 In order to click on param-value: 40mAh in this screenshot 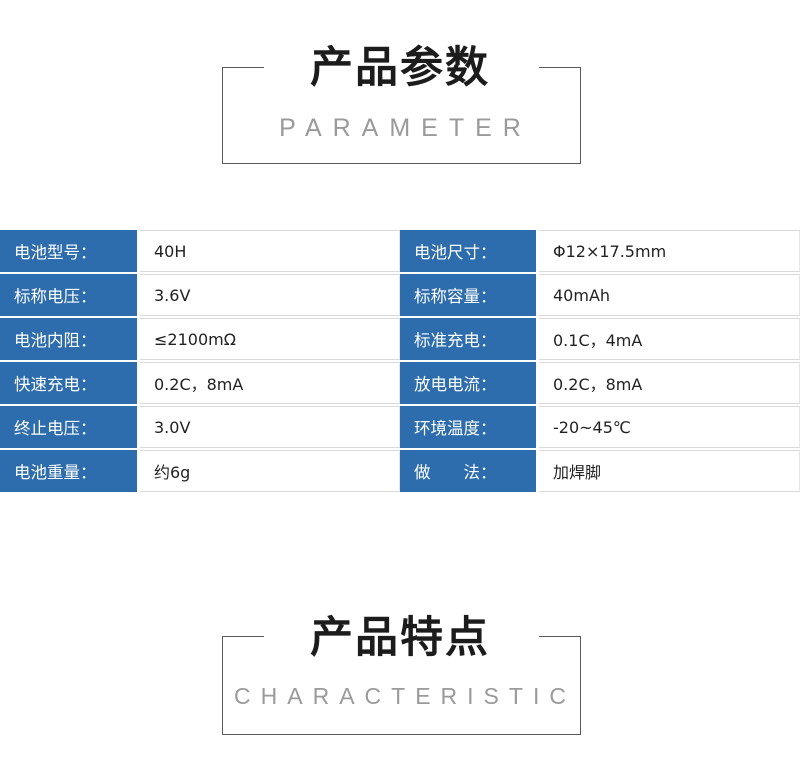, I will do `click(669, 295)`.